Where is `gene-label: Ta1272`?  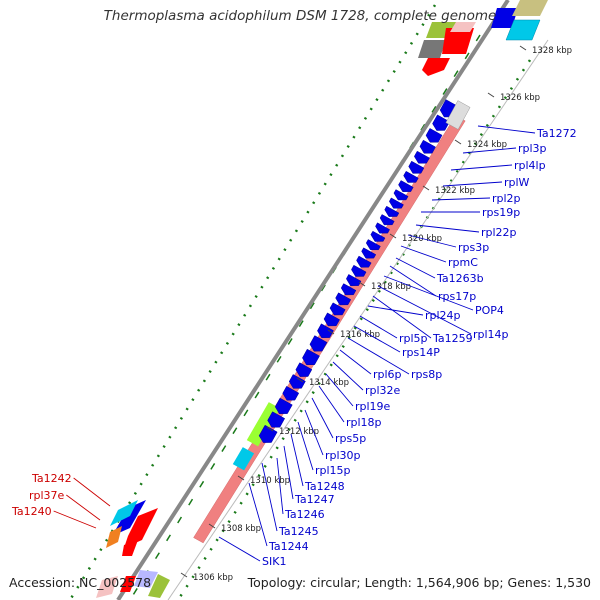
gene-label: Ta1272 is located at coordinates (556, 133).